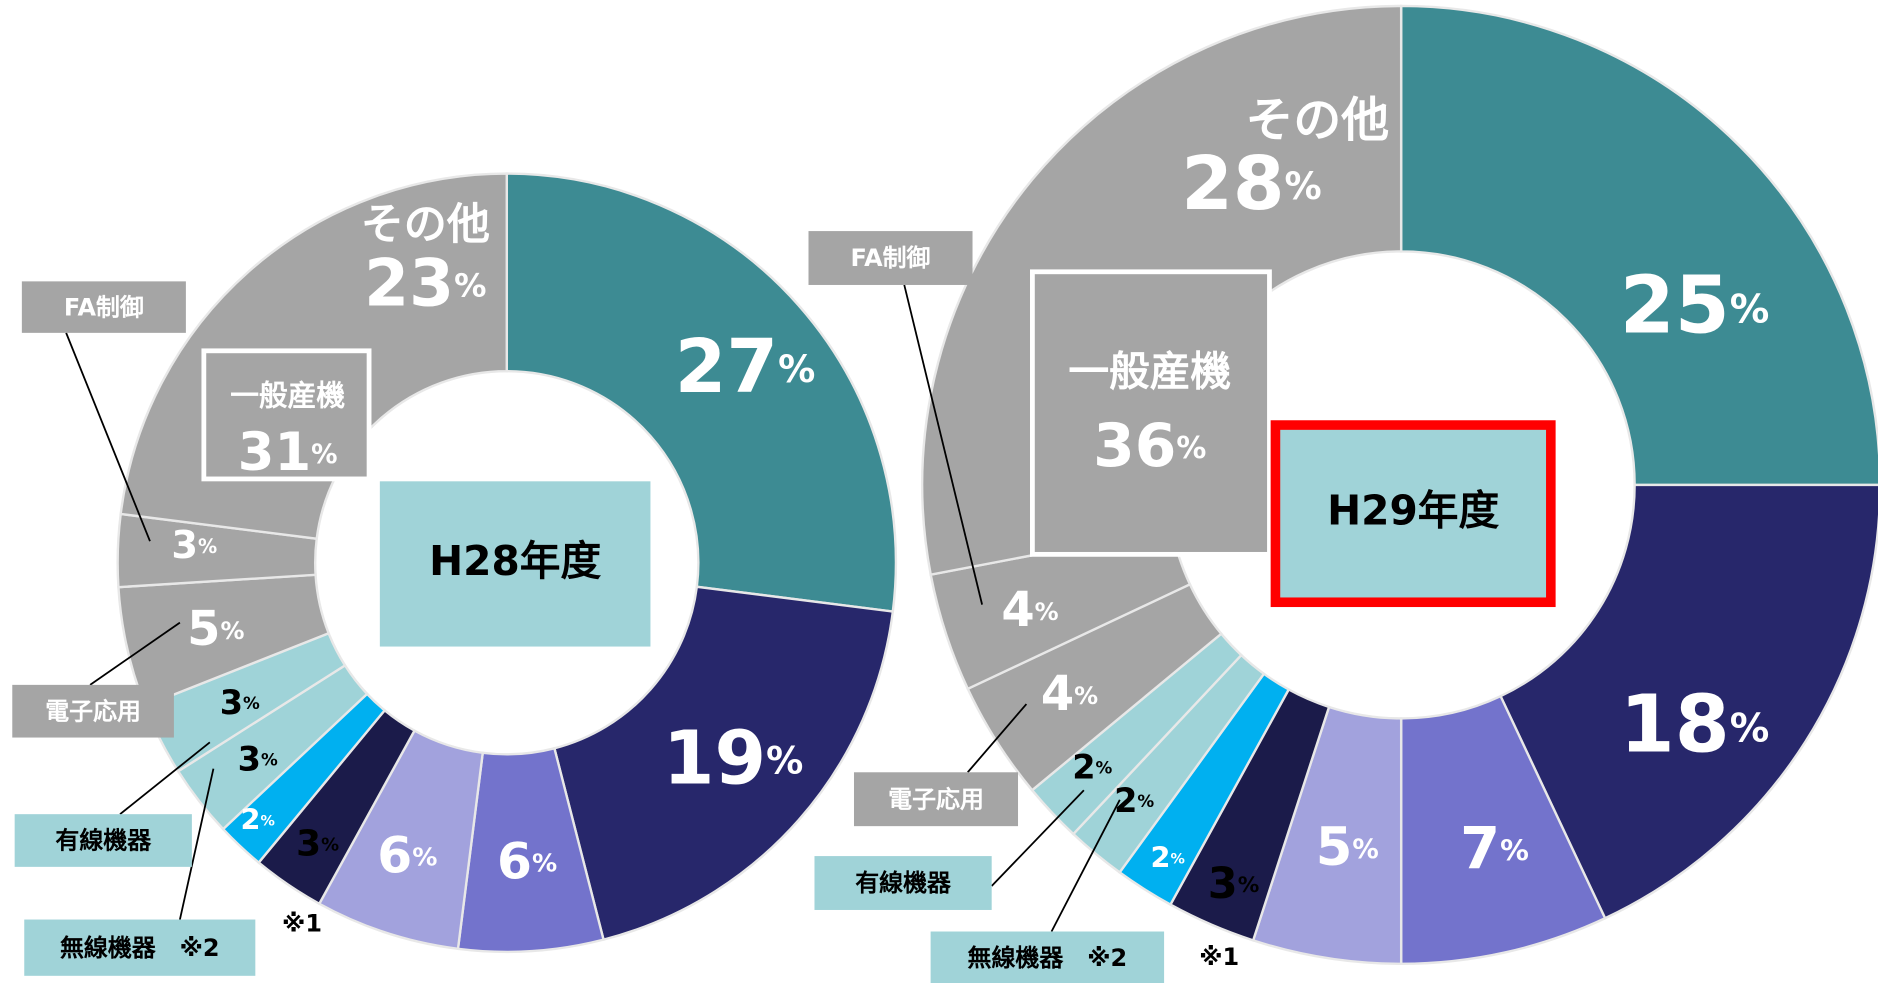  What do you see at coordinates (274, 452) in the screenshot?
I see `group-value-number: 31` at bounding box center [274, 452].